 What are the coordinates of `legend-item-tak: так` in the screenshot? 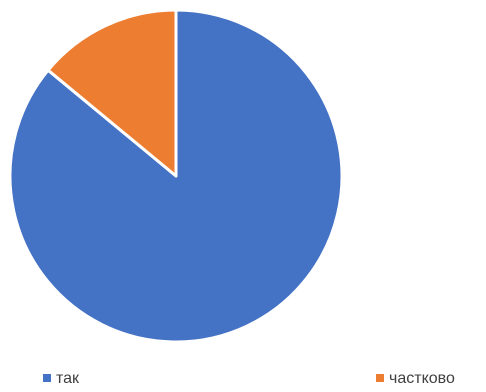 It's located at (61, 378).